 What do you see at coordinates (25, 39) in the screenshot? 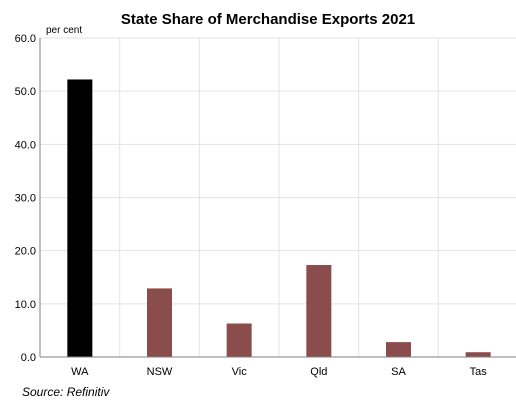
I see `y-tick-label: 60.0` at bounding box center [25, 39].